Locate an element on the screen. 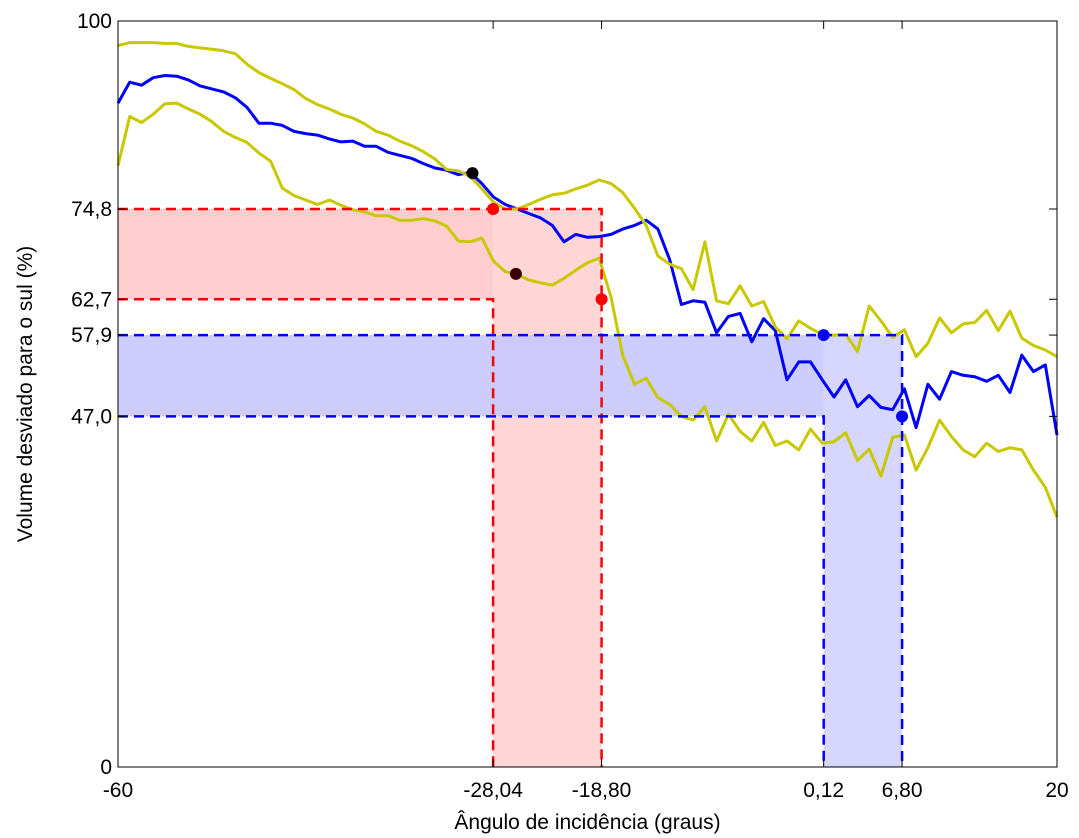  x-tick-label: -18,80 is located at coordinates (602, 790).